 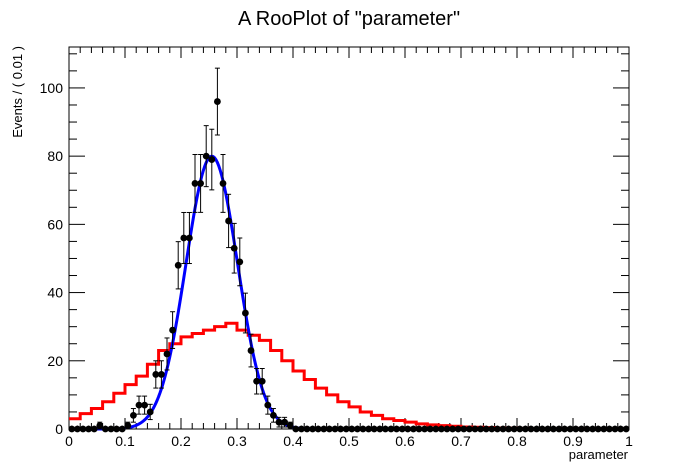 What do you see at coordinates (125, 441) in the screenshot?
I see `x-tick-label: 0.1` at bounding box center [125, 441].